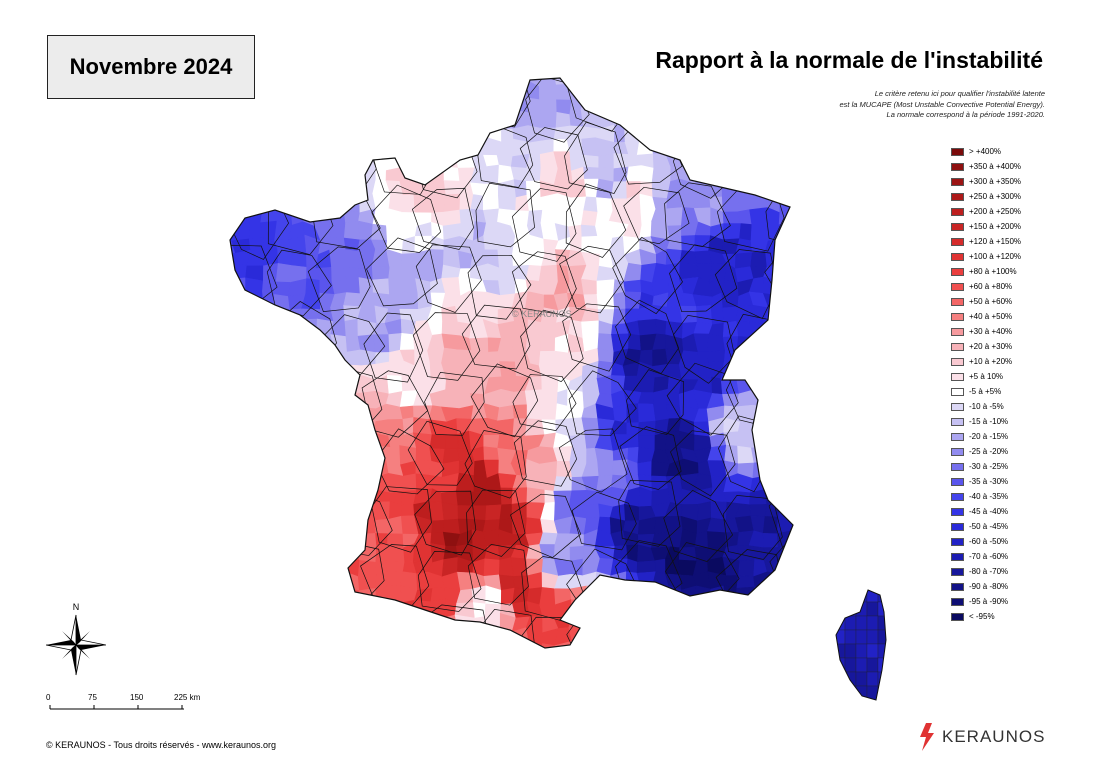 This screenshot has width=1099, height=777. Describe the element at coordinates (989, 601) in the screenshot. I see `legend-label: -95 à -90%` at that location.